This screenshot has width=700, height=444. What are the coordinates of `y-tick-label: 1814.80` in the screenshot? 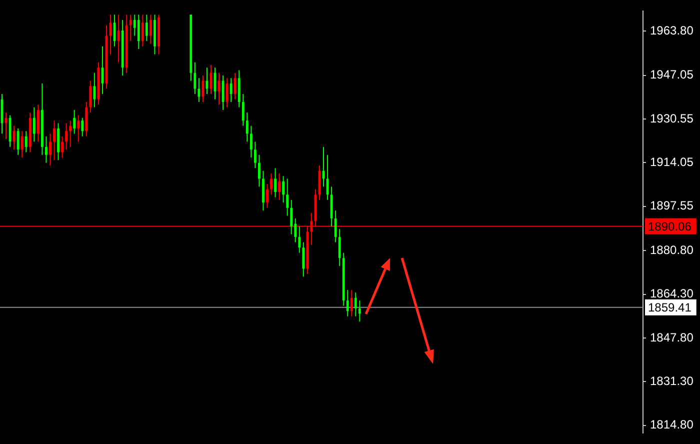 It's located at (672, 425).